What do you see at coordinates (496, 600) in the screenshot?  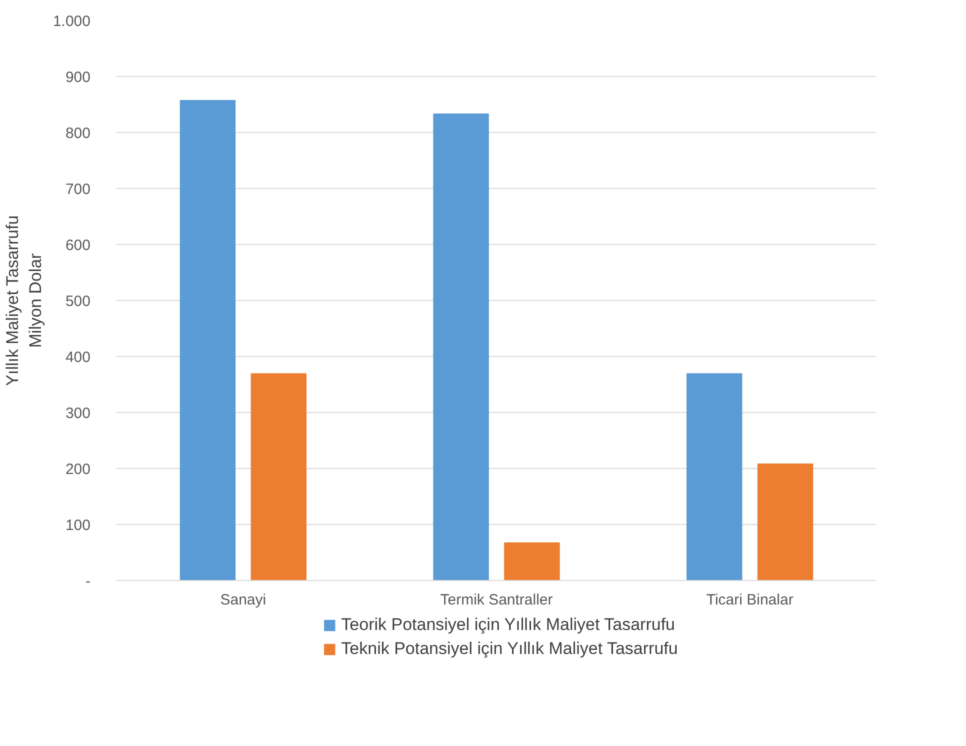 I see `x-tick-label: Termik Santraller` at bounding box center [496, 600].